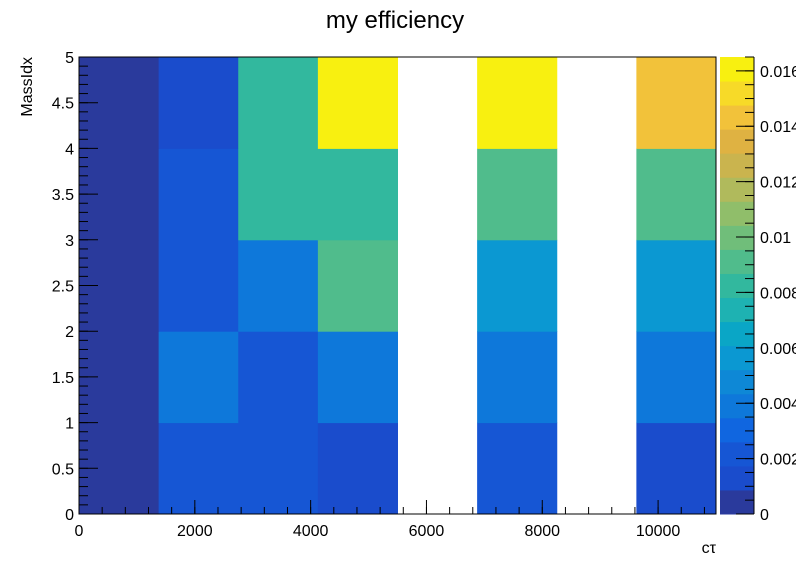  Describe the element at coordinates (778, 127) in the screenshot. I see `colorbar-tick-label: 0.014` at that location.